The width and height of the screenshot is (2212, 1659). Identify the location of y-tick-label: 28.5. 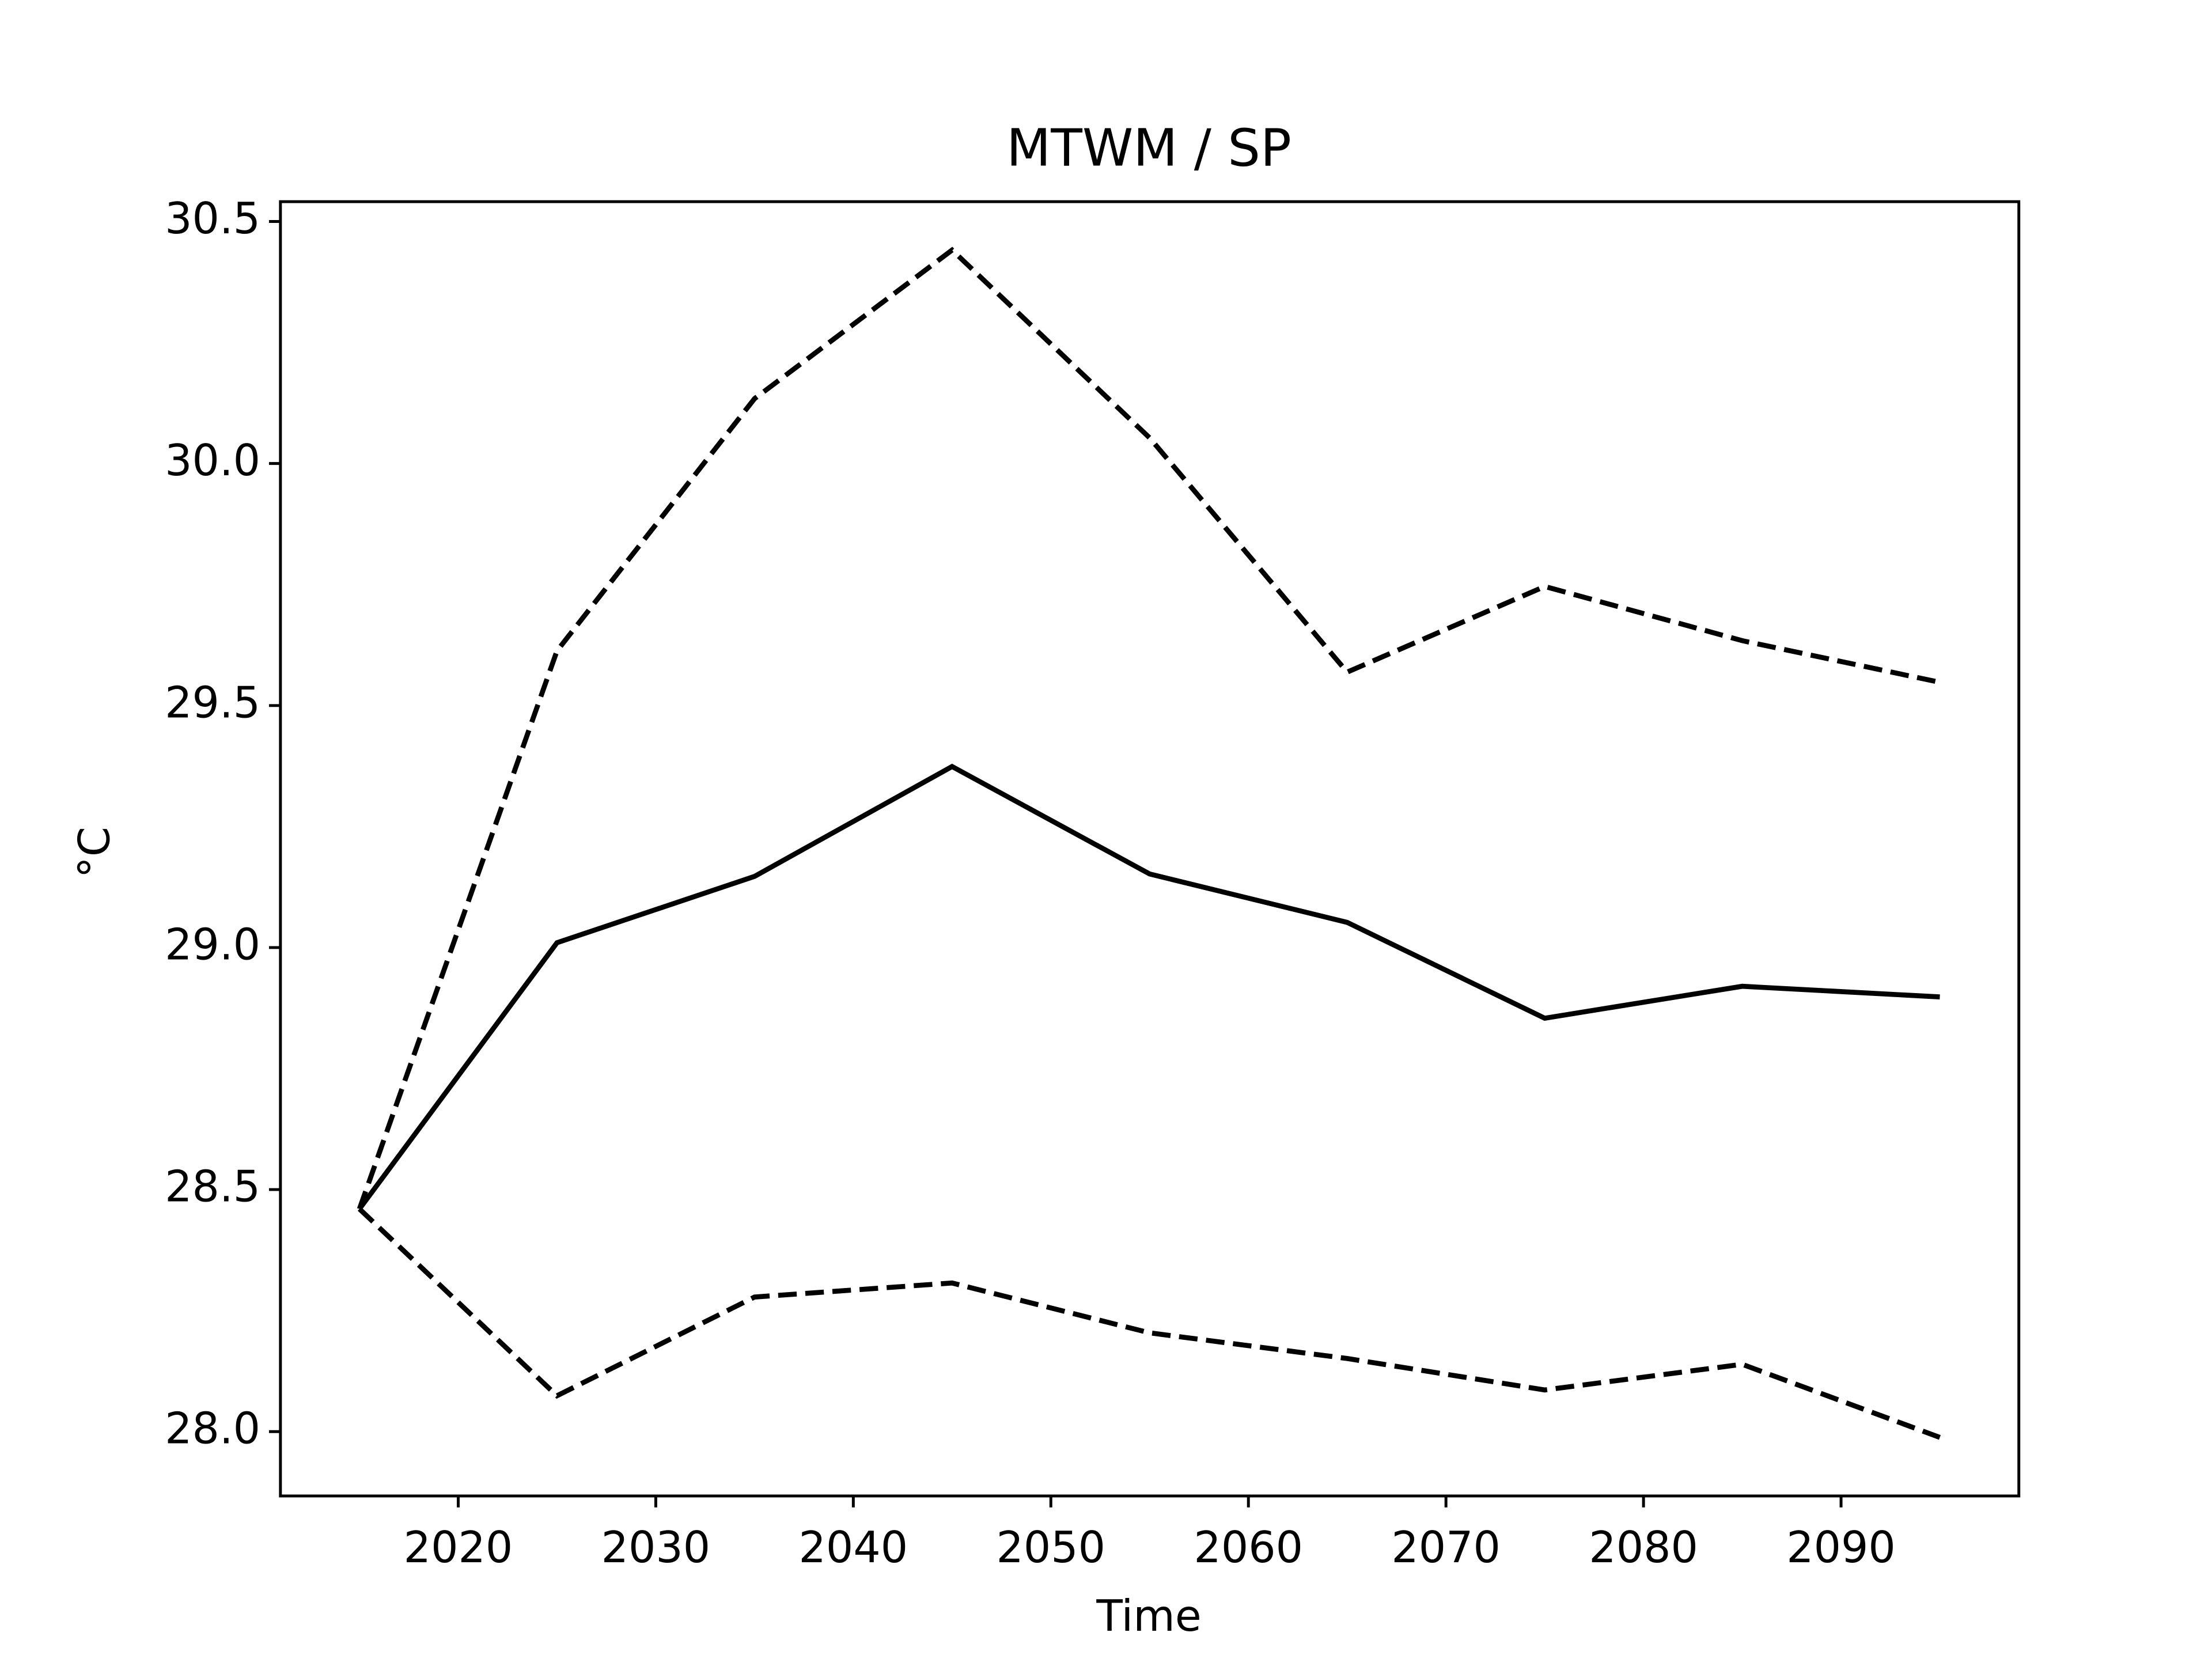
(212, 1187).